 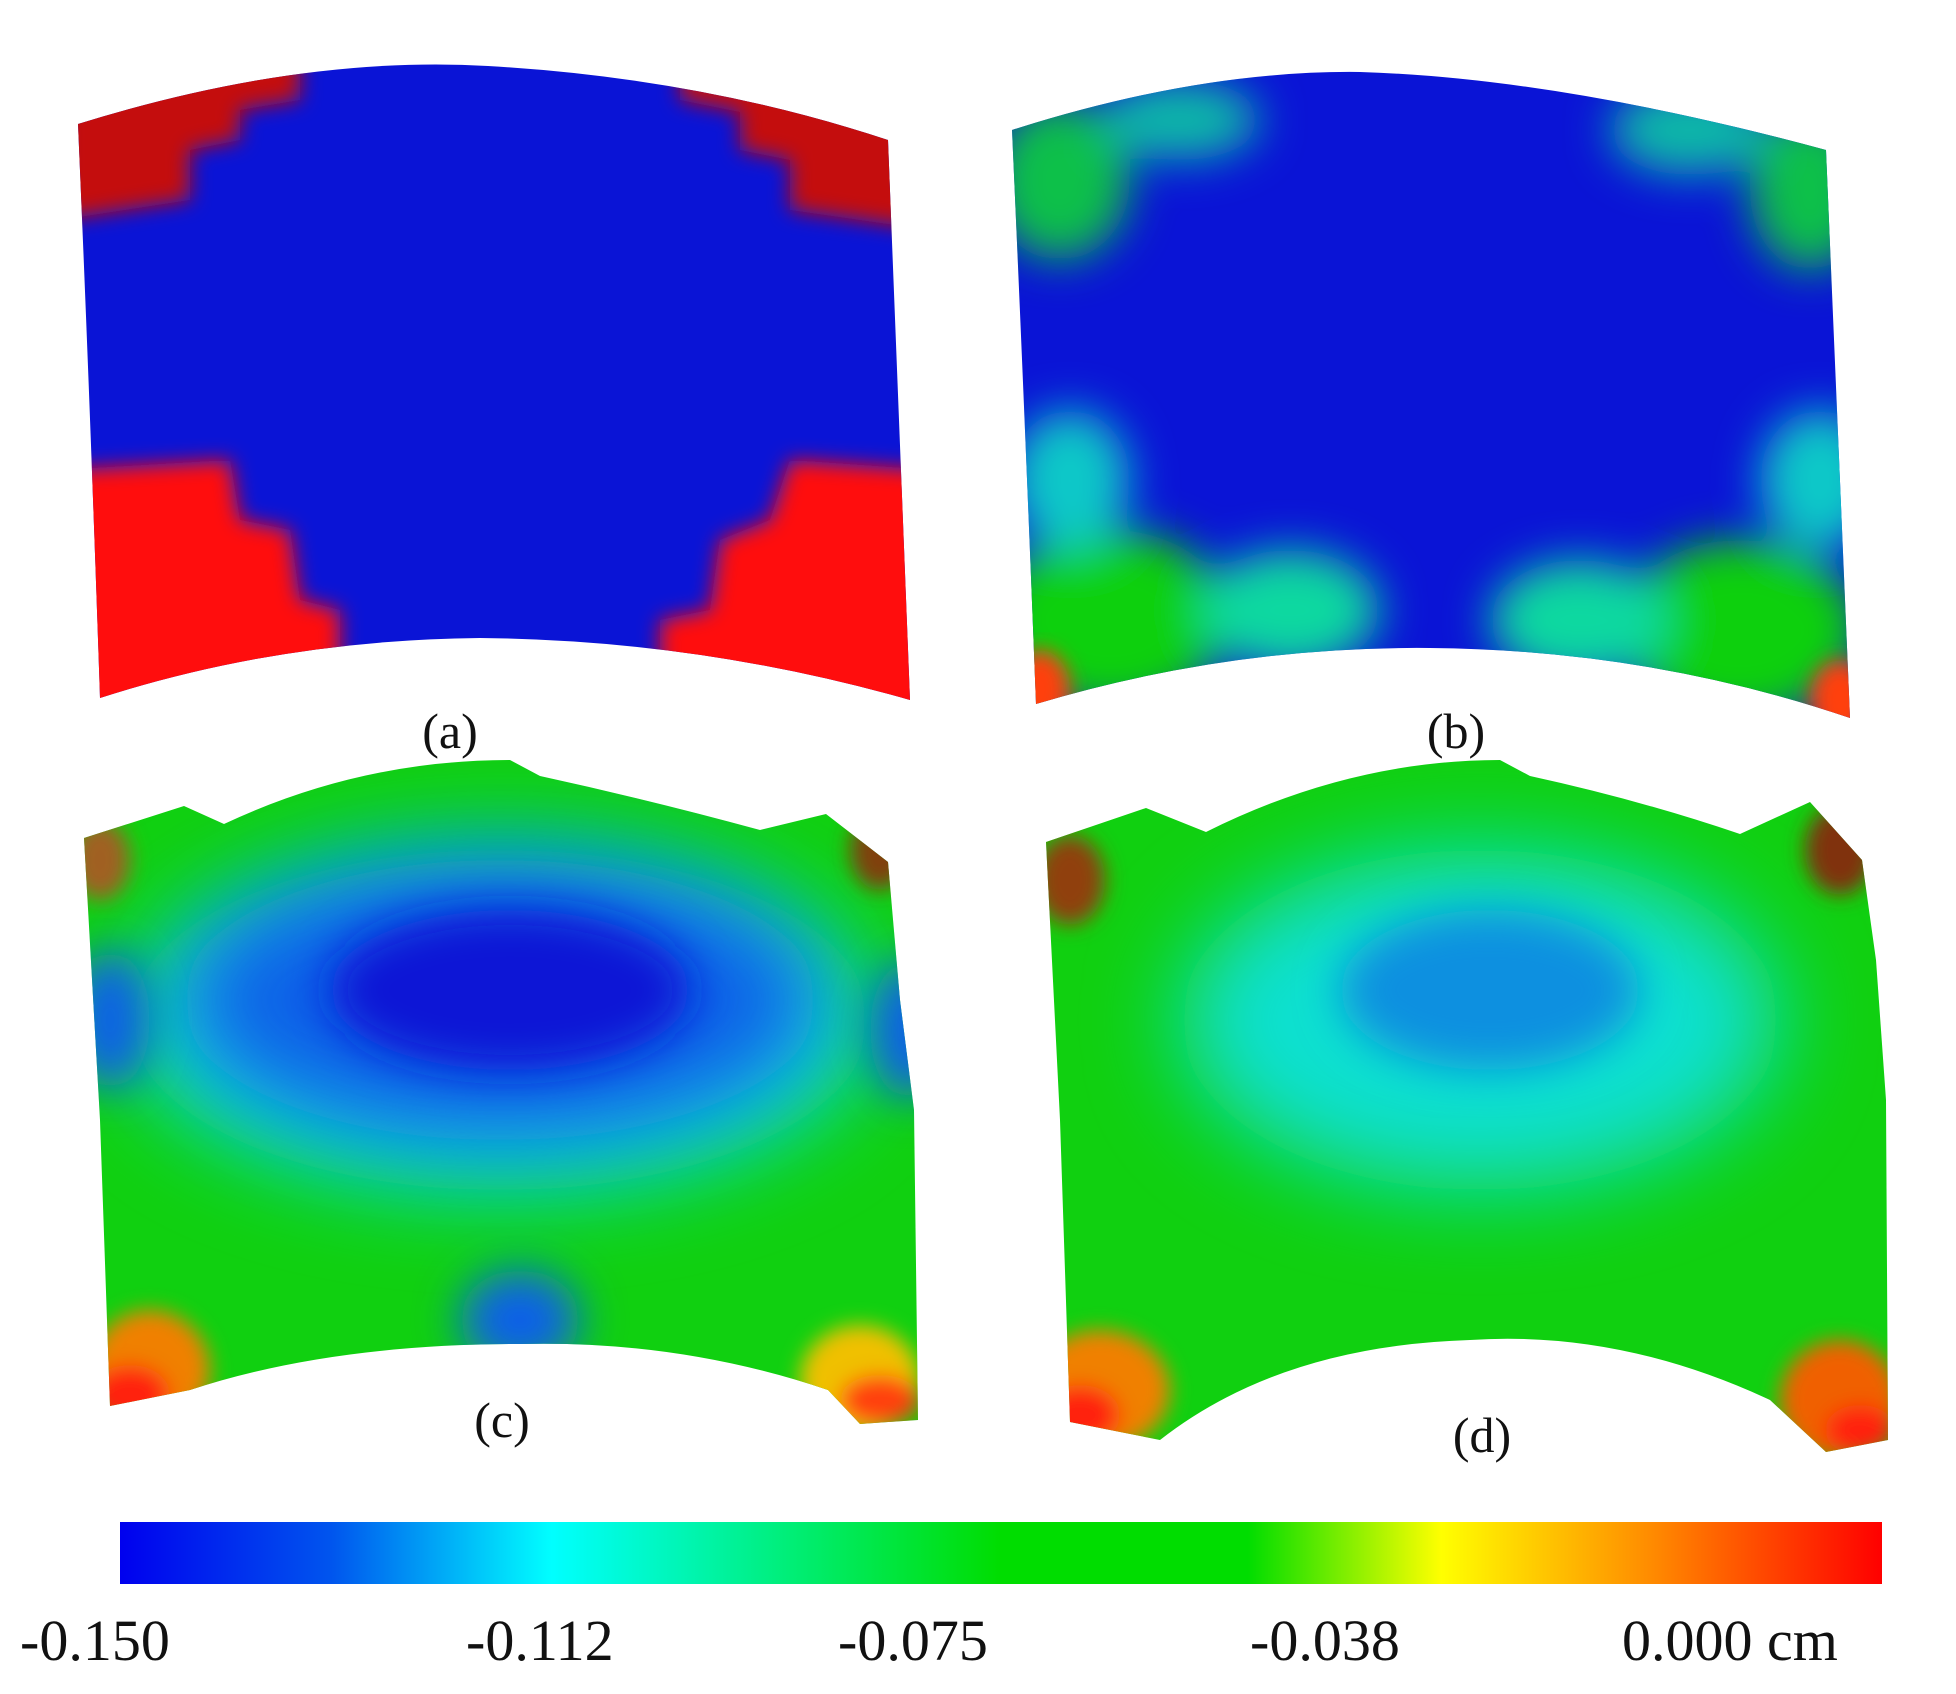 What do you see at coordinates (1456, 731) in the screenshot?
I see `panel-b-label: (b)` at bounding box center [1456, 731].